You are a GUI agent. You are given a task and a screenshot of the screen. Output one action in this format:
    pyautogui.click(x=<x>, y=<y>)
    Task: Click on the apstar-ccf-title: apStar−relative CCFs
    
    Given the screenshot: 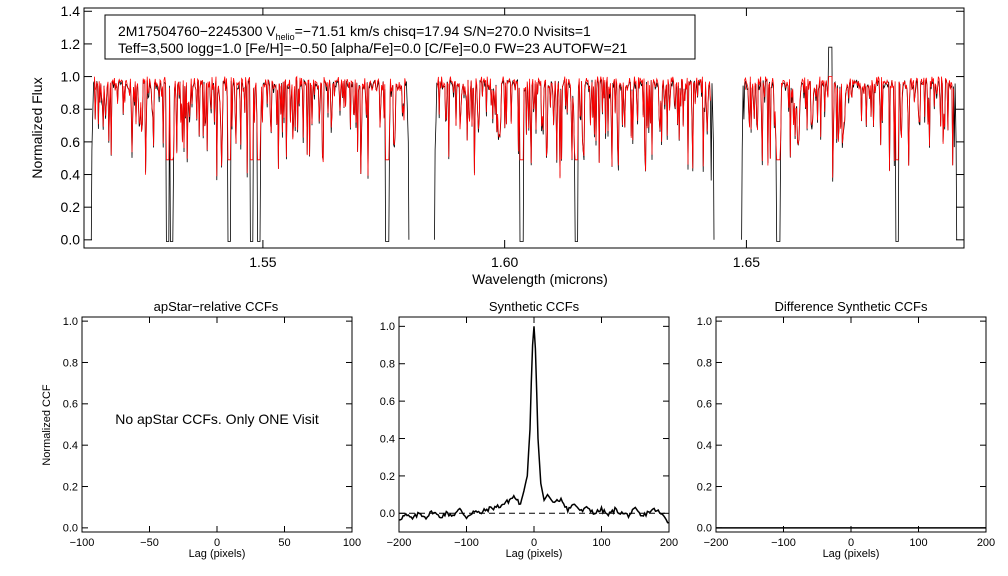 What is the action you would take?
    pyautogui.click(x=216, y=306)
    